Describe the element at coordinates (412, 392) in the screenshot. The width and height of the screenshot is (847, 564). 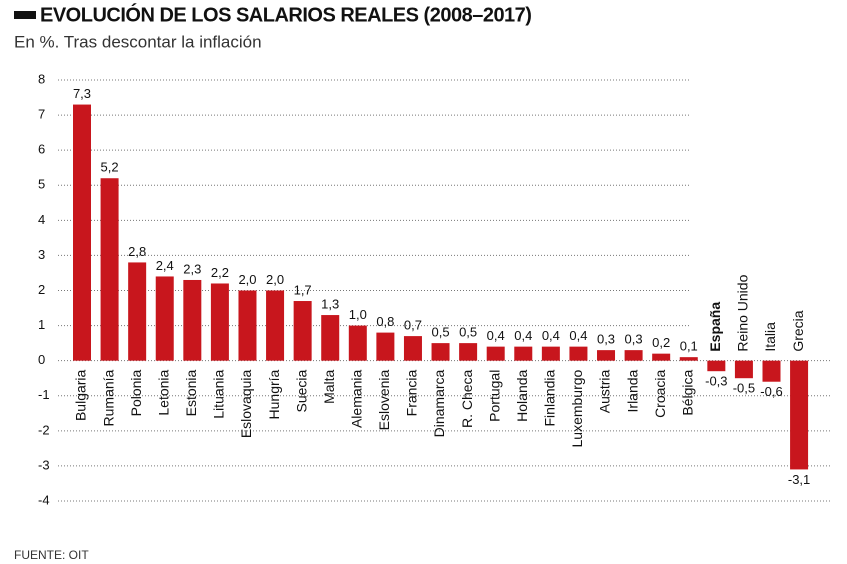
I see `x-tick-label: Francia` at that location.